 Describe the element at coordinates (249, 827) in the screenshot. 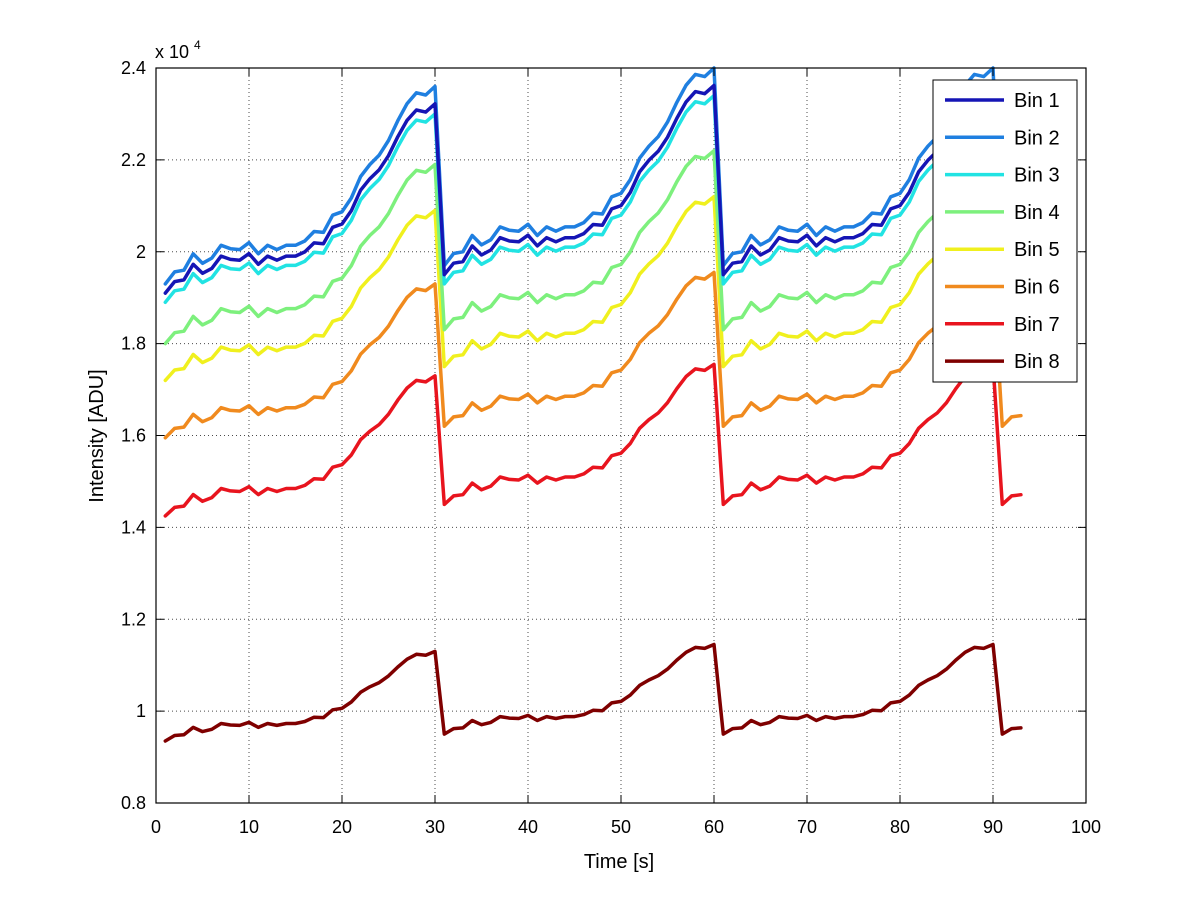

I see `x-tick-label: 10` at that location.